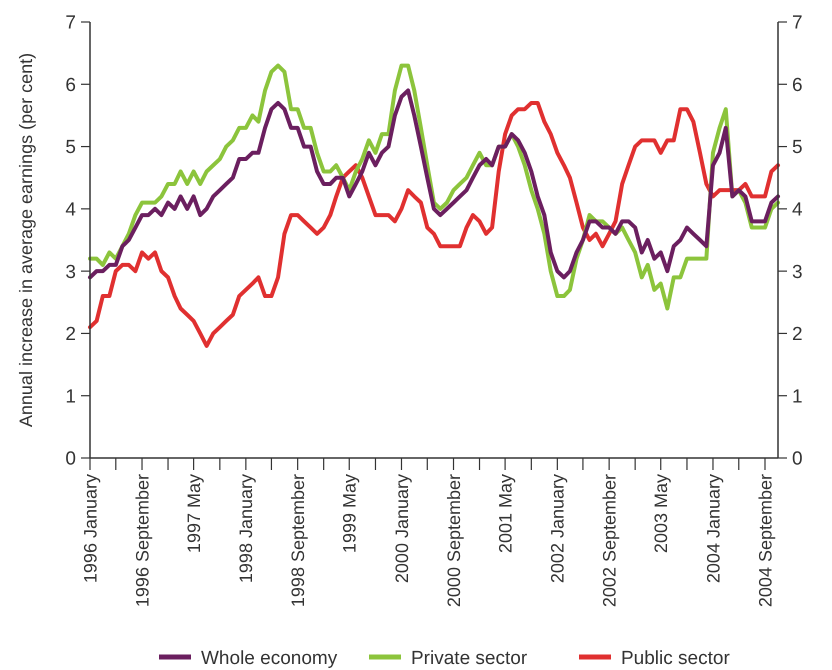 This screenshot has width=832, height=670. What do you see at coordinates (675, 658) in the screenshot?
I see `legend-label: Public sector` at bounding box center [675, 658].